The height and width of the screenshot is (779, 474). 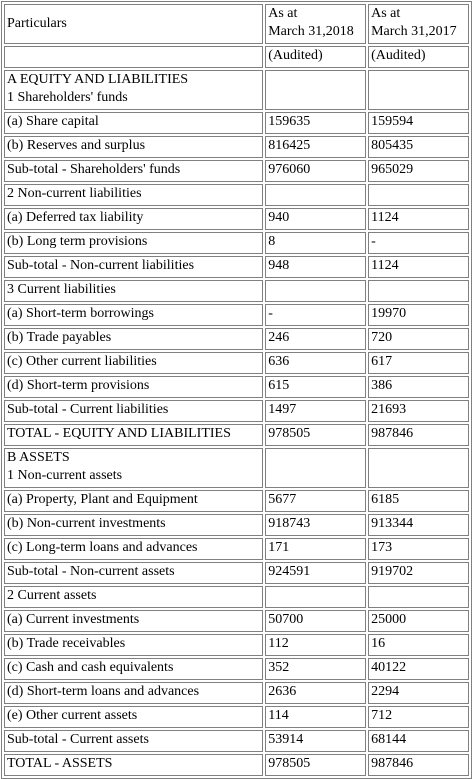 I want to click on value-2018: 50700, so click(x=316, y=621).